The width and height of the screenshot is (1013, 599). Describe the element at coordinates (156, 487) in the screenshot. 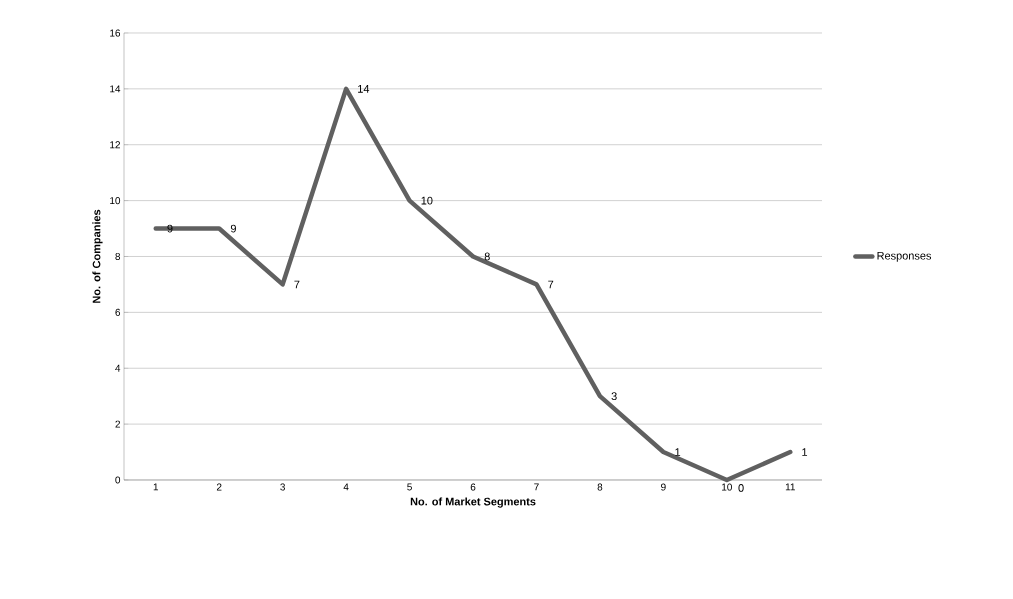

I see `x-tick-label: 1` at that location.